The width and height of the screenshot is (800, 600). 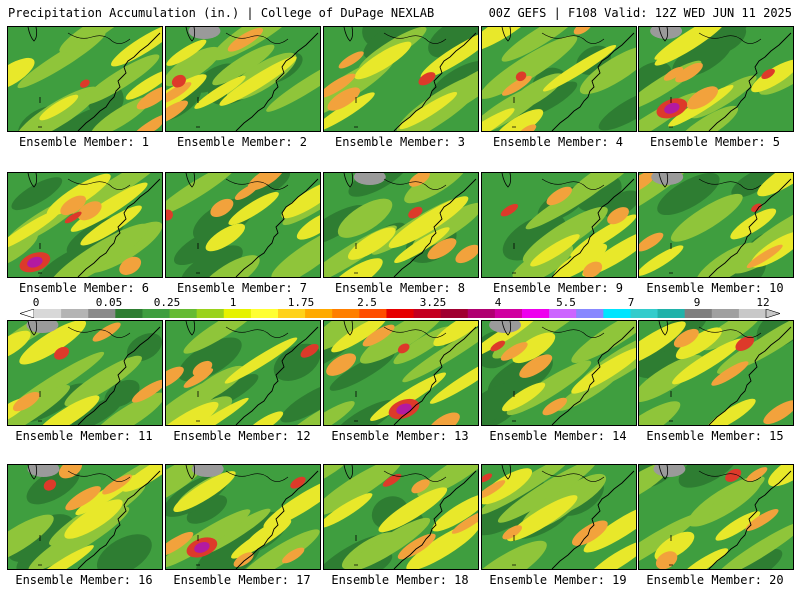 What do you see at coordinates (242, 142) in the screenshot?
I see `member-label: Ensemble Member: 2` at bounding box center [242, 142].